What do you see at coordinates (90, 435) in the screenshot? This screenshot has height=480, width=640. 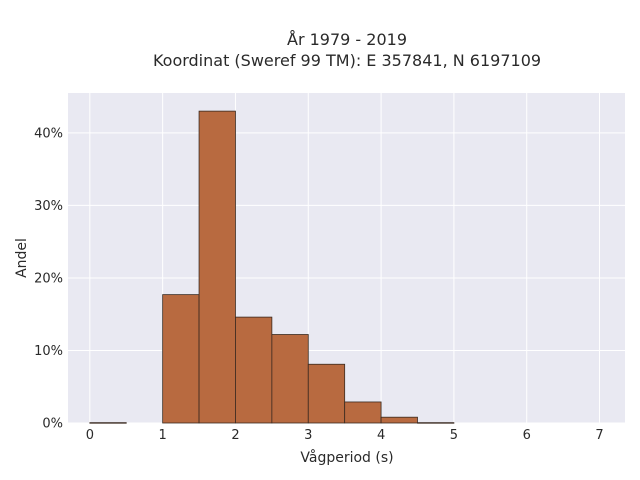 I see `x-tick-label: 0` at bounding box center [90, 435].